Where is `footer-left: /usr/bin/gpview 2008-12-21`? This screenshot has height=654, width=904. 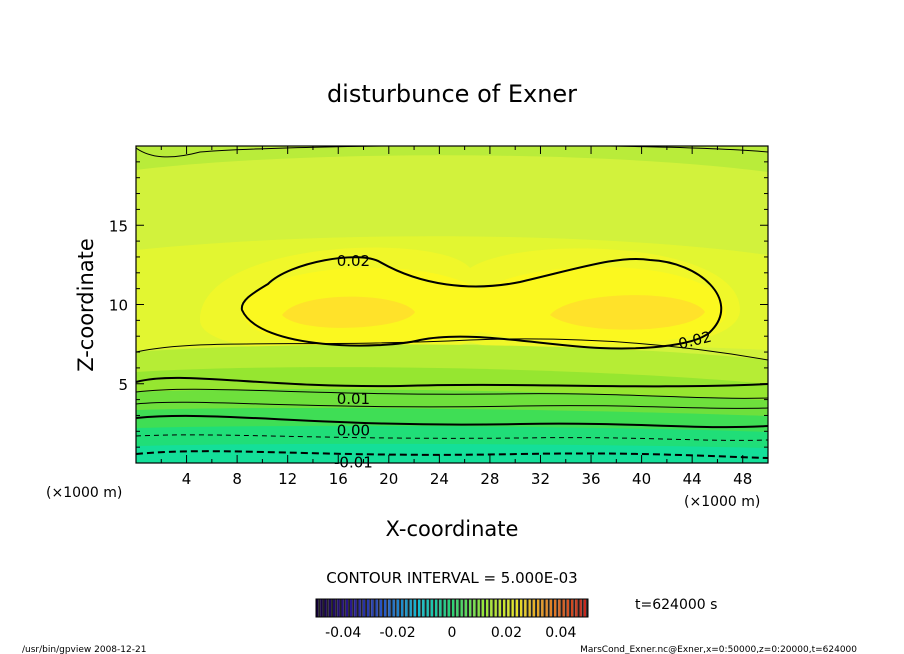
footer-left: /usr/bin/gpview 2008-12-21 is located at coordinates (84, 649).